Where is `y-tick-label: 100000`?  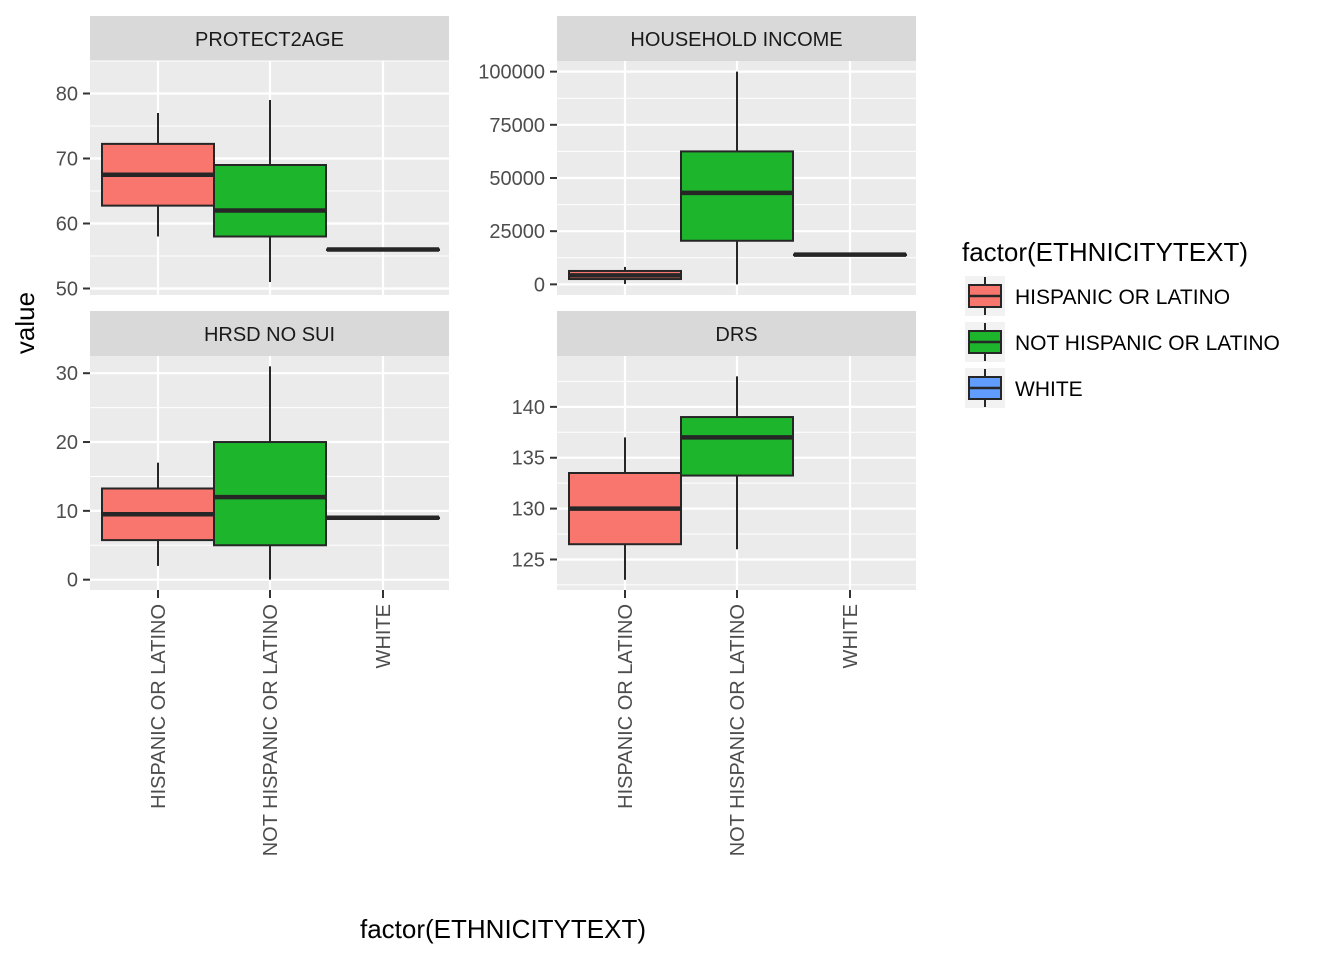
y-tick-label: 100000 is located at coordinates (511, 73).